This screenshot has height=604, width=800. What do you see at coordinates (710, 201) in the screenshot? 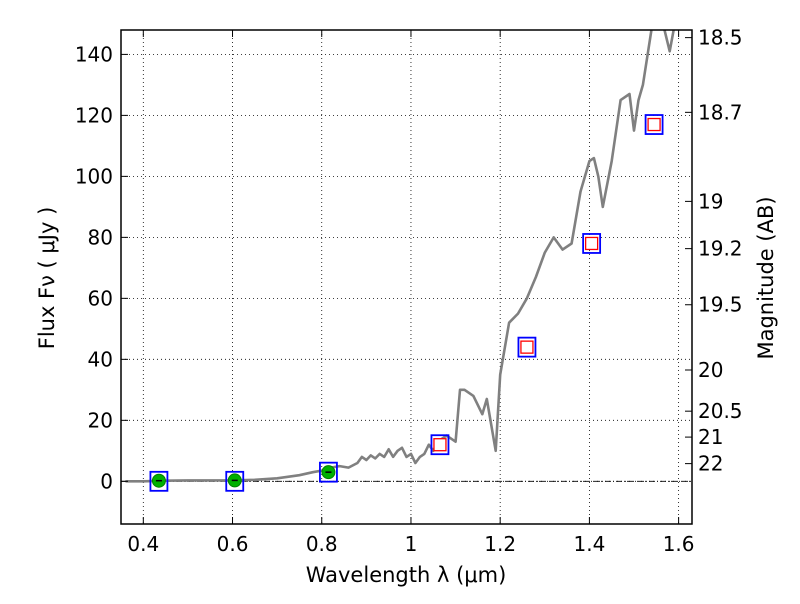
I see `magnitude-tick-label: 19` at bounding box center [710, 201].